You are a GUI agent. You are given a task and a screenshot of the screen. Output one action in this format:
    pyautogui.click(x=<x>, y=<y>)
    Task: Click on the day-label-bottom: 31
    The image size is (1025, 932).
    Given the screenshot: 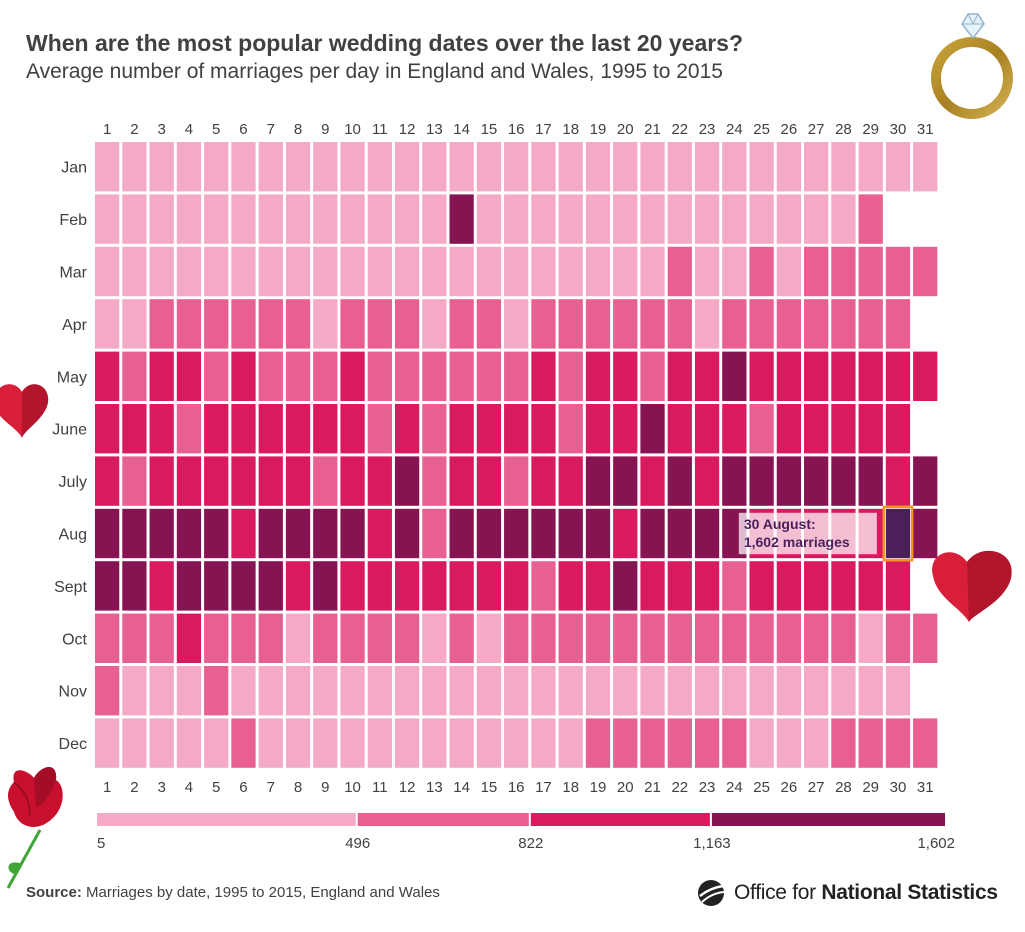 What is the action you would take?
    pyautogui.click(x=925, y=787)
    